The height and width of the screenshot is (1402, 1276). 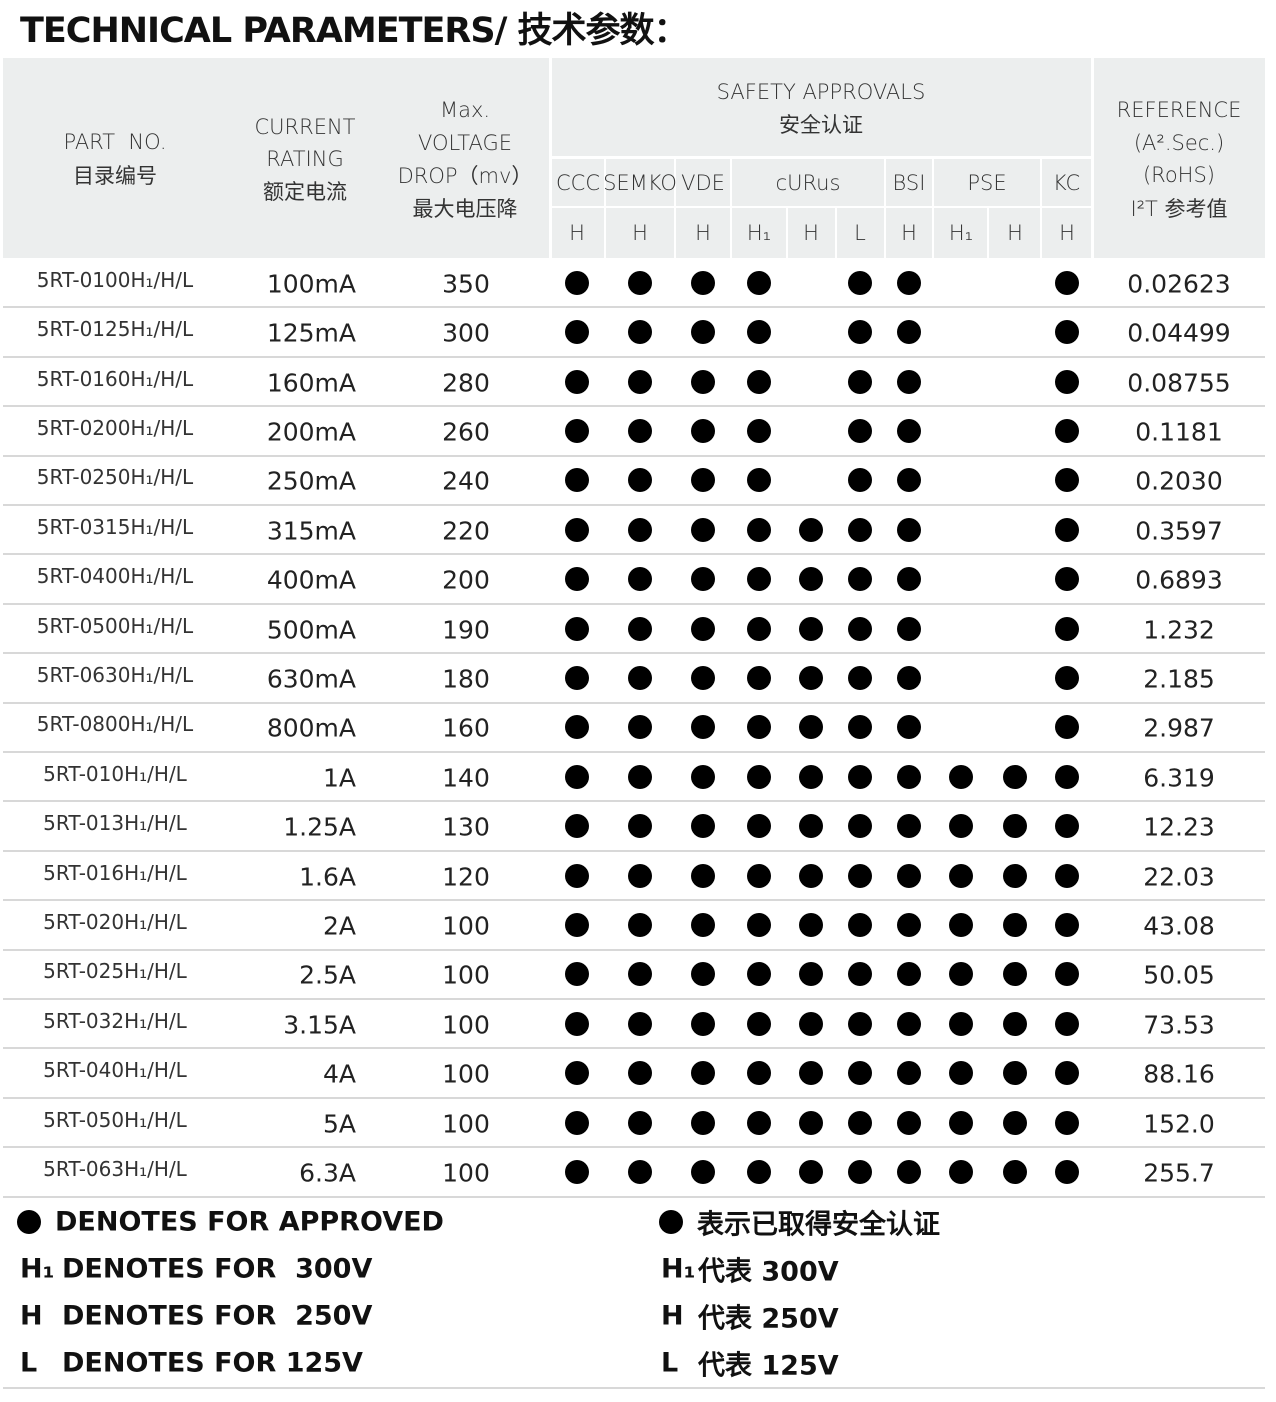 I want to click on current-rating: 250mA, so click(x=311, y=481).